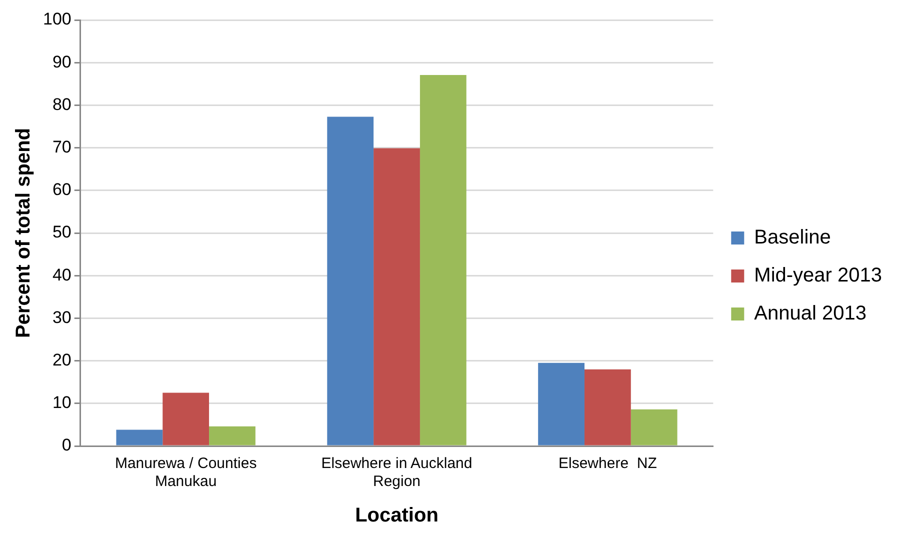  What do you see at coordinates (792, 237) in the screenshot?
I see `legend-label: Baseline` at bounding box center [792, 237].